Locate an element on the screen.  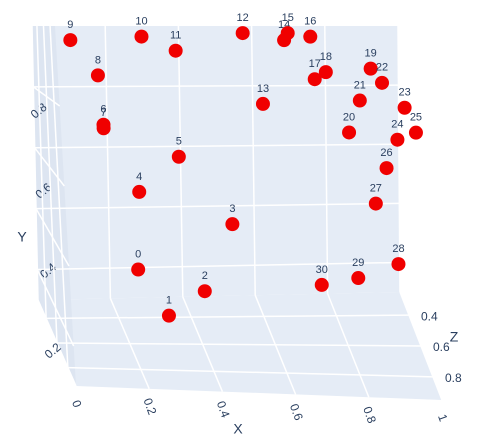
point-label: 23 is located at coordinates (404, 93).